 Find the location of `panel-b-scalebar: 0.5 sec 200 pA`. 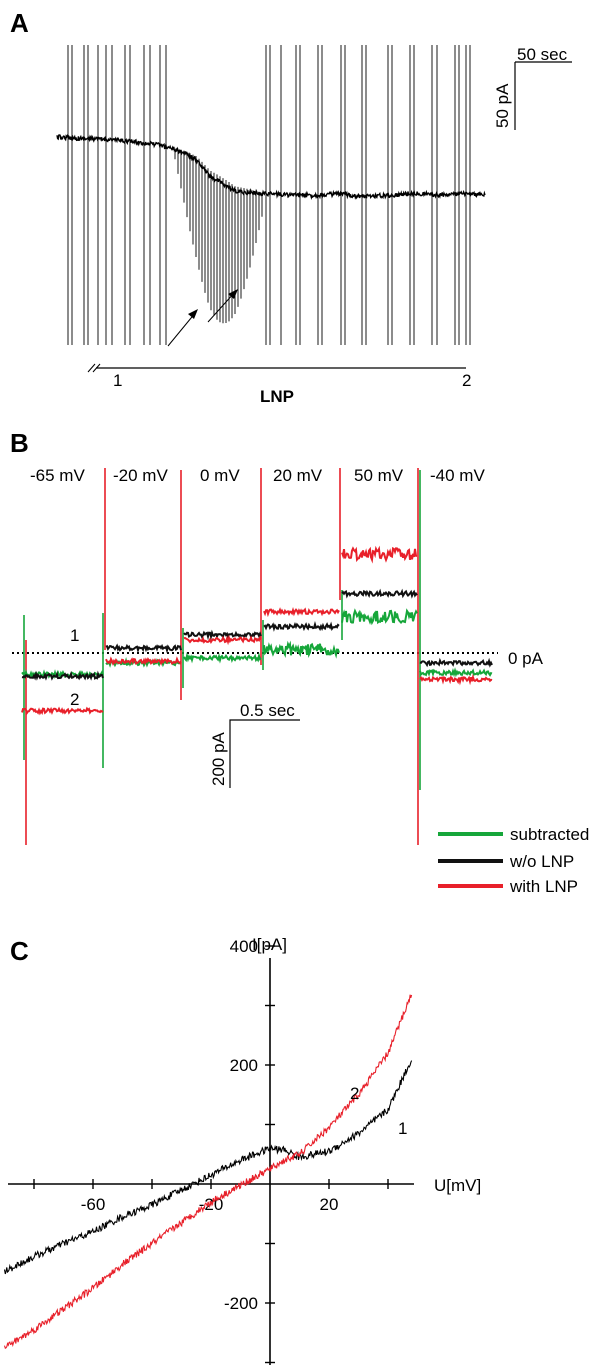

panel-b-scalebar: 0.5 sec 200 pA is located at coordinates (254, 744).